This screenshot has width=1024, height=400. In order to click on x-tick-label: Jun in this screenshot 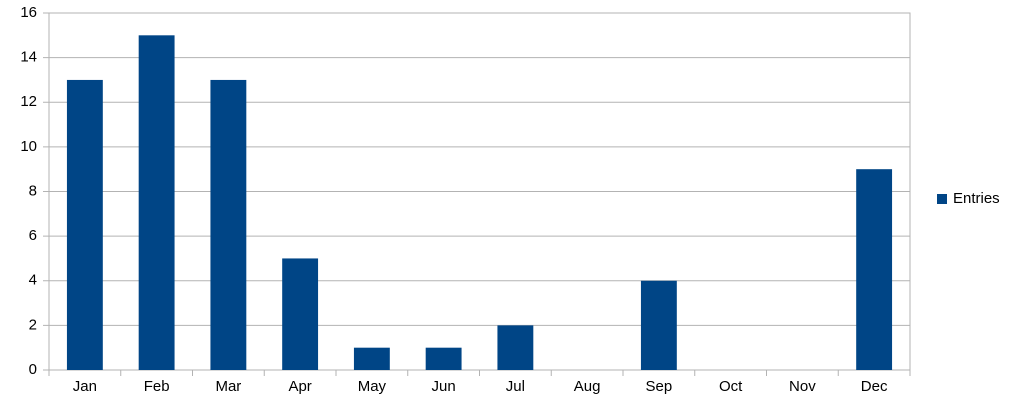, I will do `click(444, 386)`.